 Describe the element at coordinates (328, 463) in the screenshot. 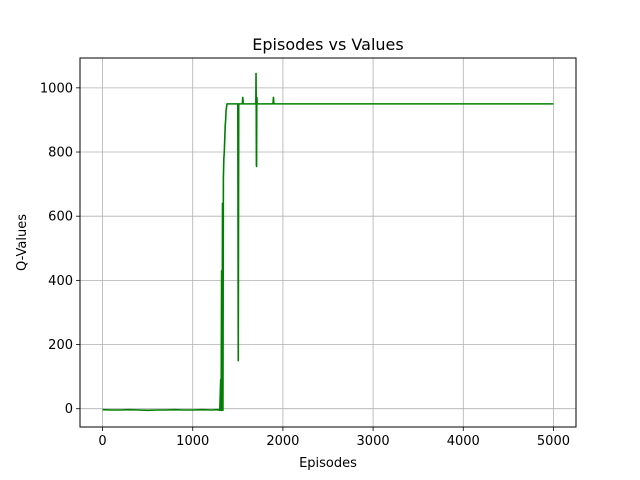

I see `x-axis-label: Episodes` at that location.